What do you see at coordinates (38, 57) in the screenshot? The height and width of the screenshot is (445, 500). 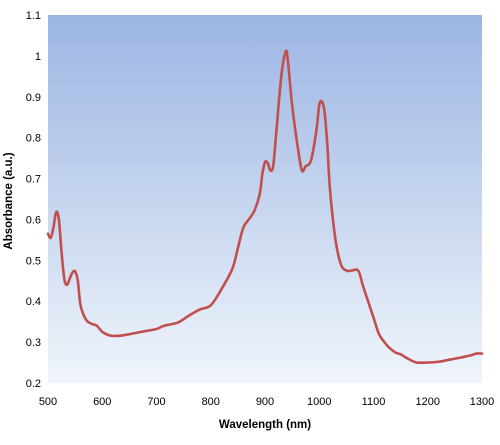 I see `y-tick-label: 1` at bounding box center [38, 57].